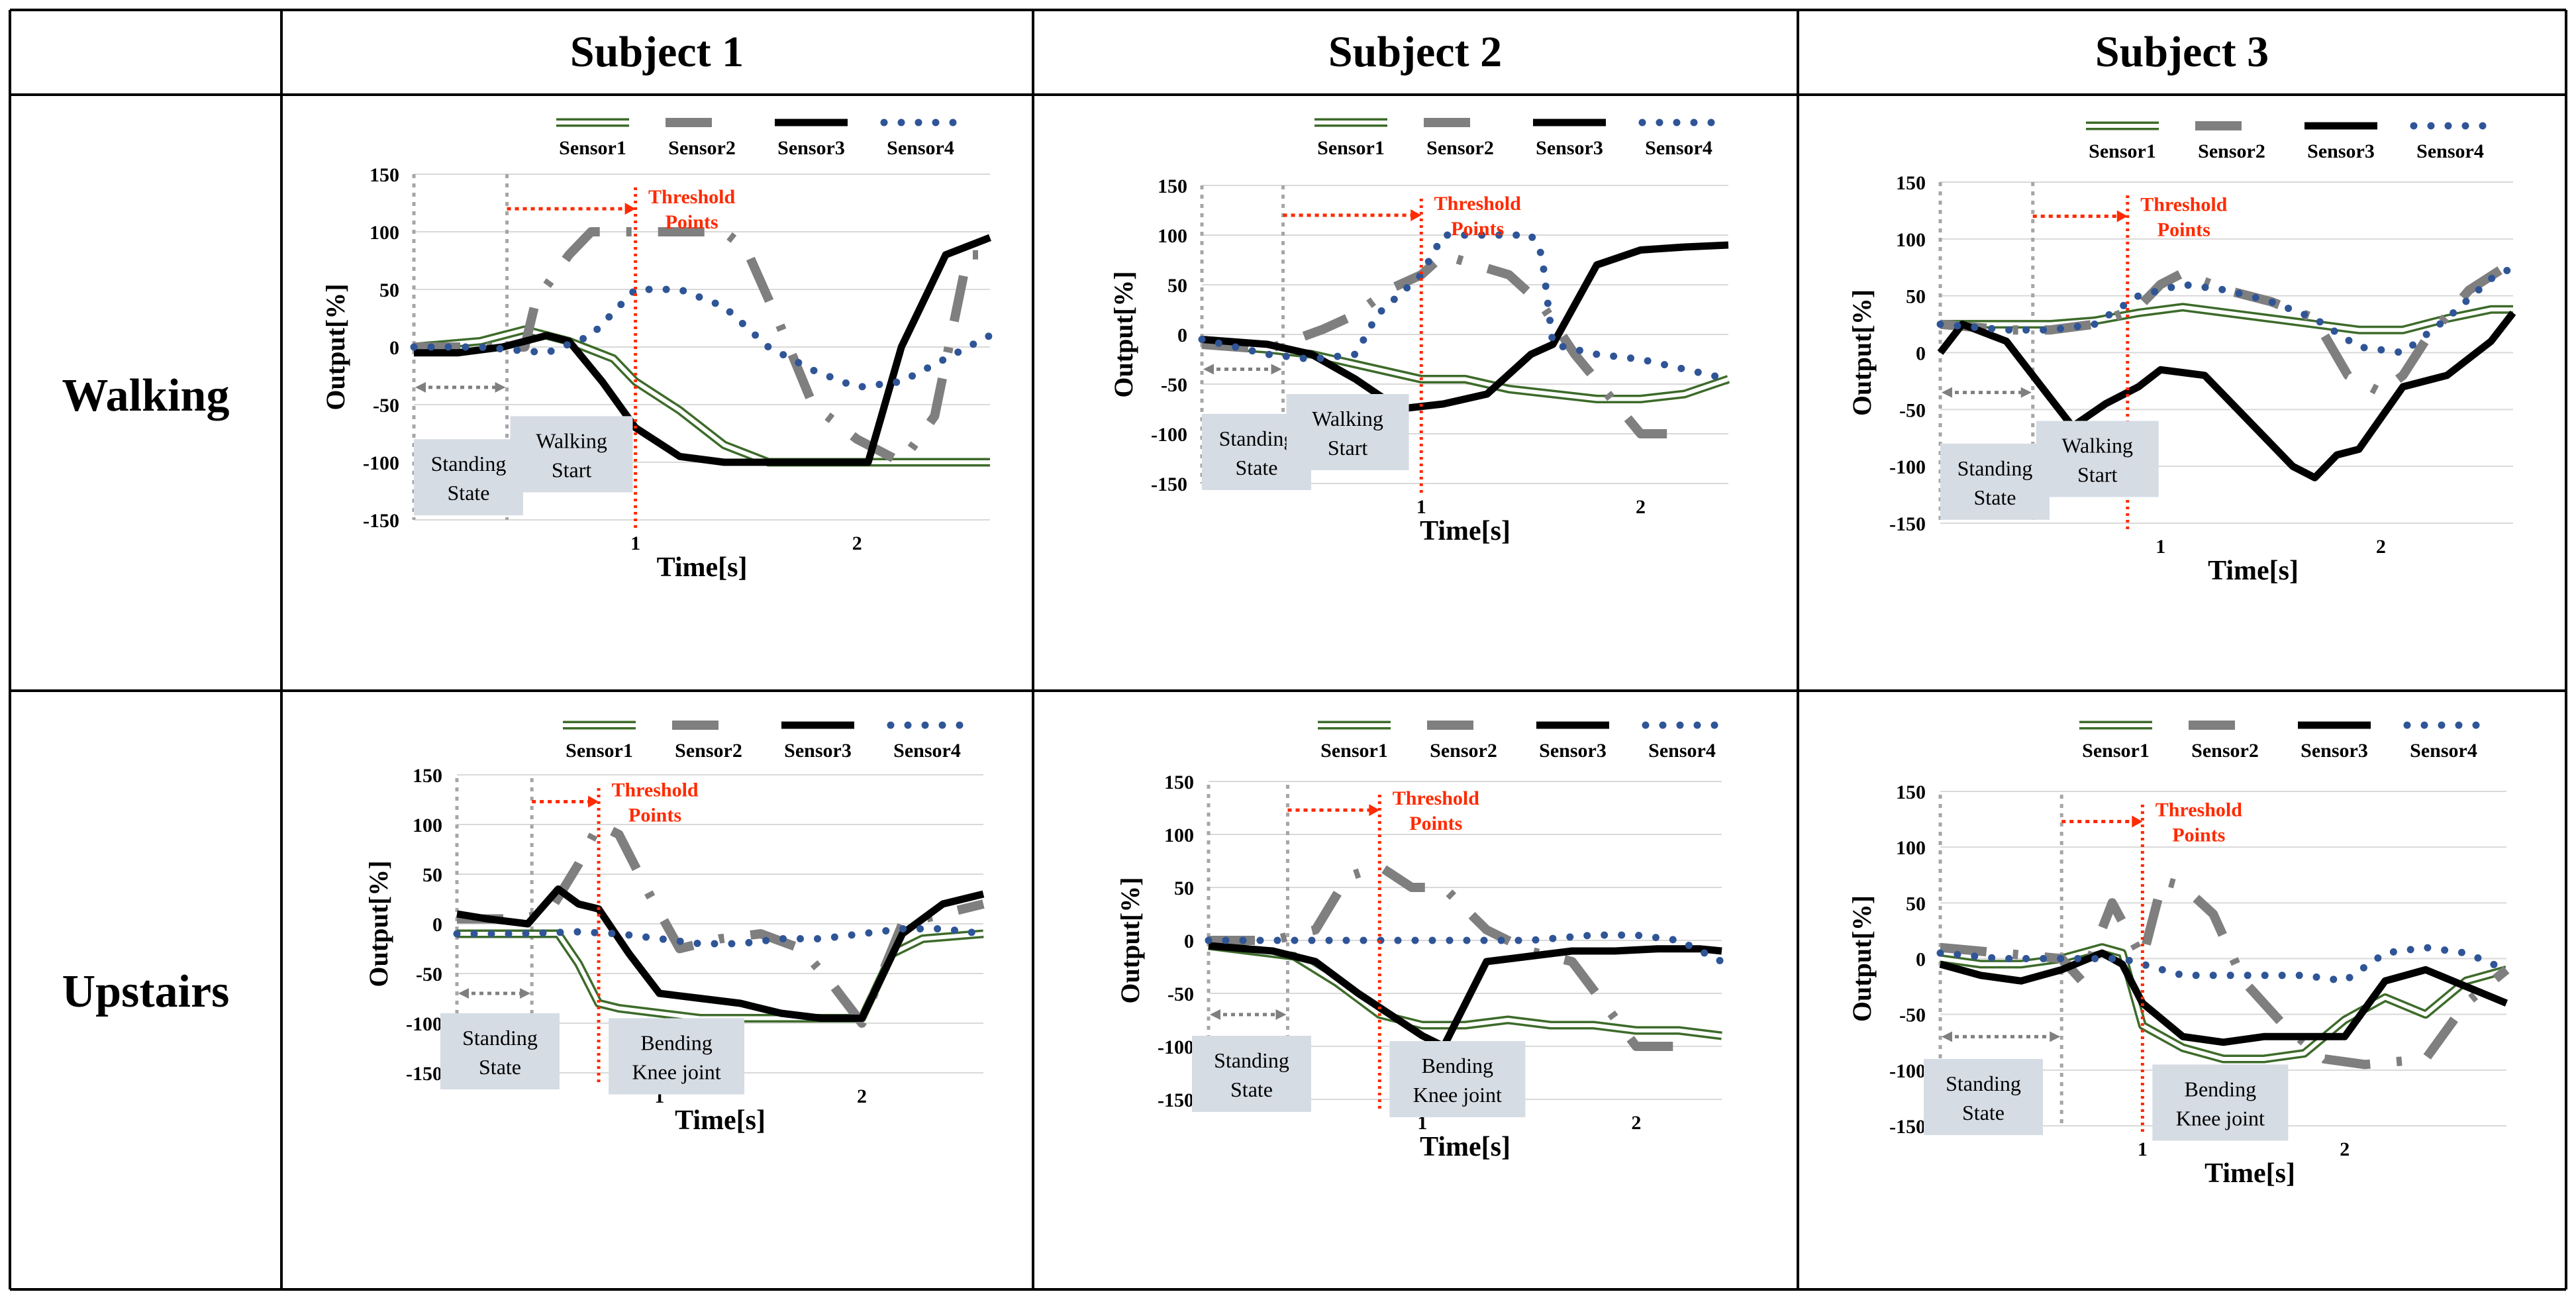  What do you see at coordinates (146, 991) in the screenshot?
I see `row-header-upstairs: Upstairs` at bounding box center [146, 991].